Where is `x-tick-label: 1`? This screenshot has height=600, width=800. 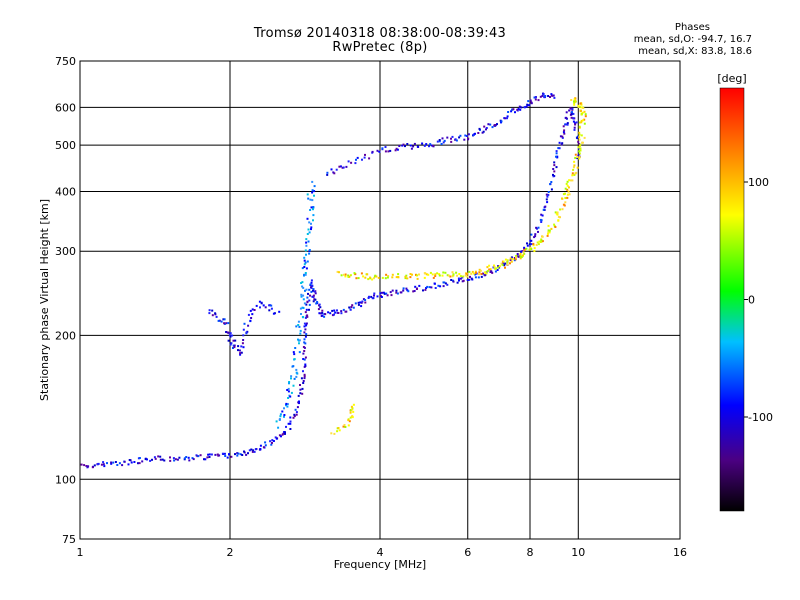 x-tick-label: 1 is located at coordinates (80, 552).